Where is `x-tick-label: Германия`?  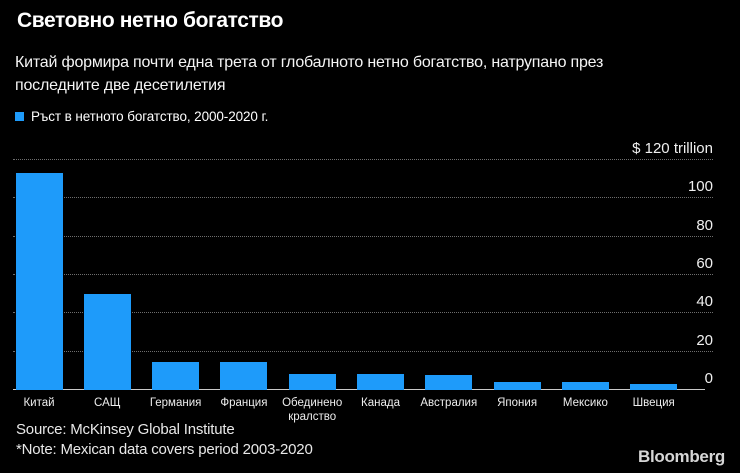 x-tick-label: Германия is located at coordinates (175, 403).